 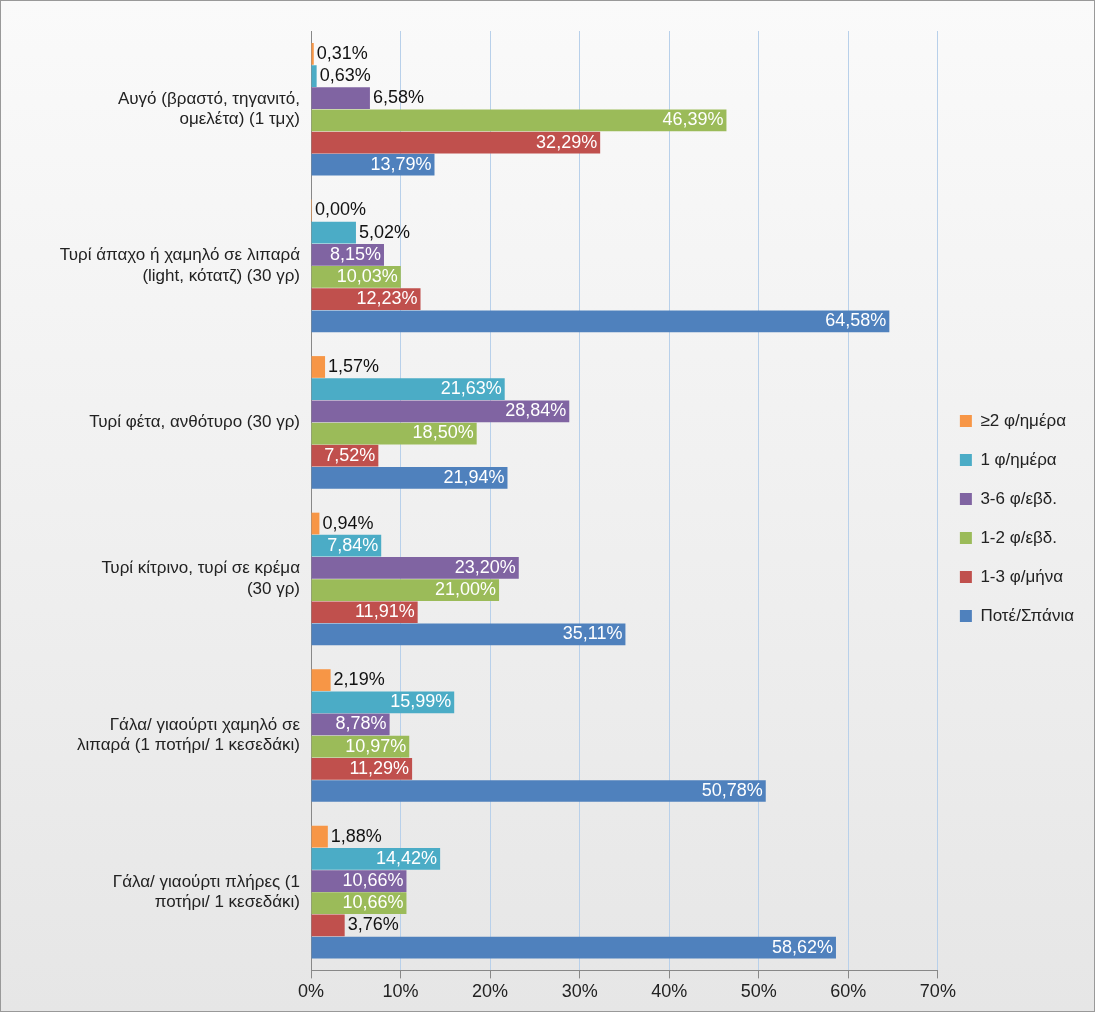 I want to click on x-tick-label: 40%, so click(x=669, y=991).